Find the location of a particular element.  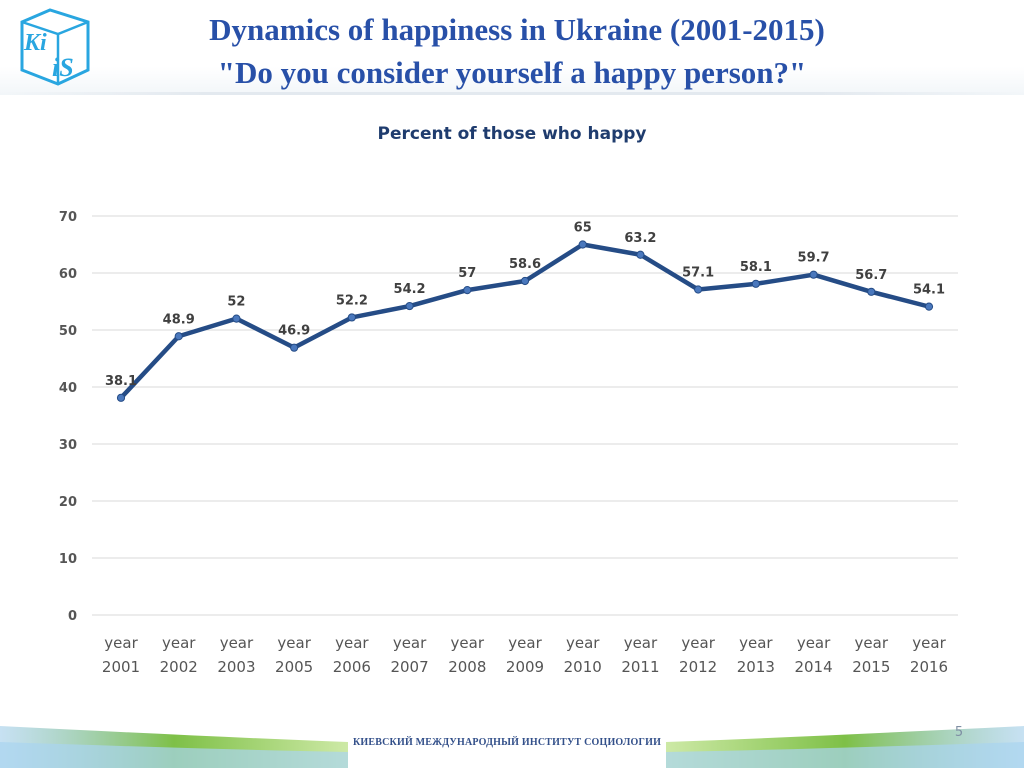

y-tick-label: 40 is located at coordinates (68, 388).